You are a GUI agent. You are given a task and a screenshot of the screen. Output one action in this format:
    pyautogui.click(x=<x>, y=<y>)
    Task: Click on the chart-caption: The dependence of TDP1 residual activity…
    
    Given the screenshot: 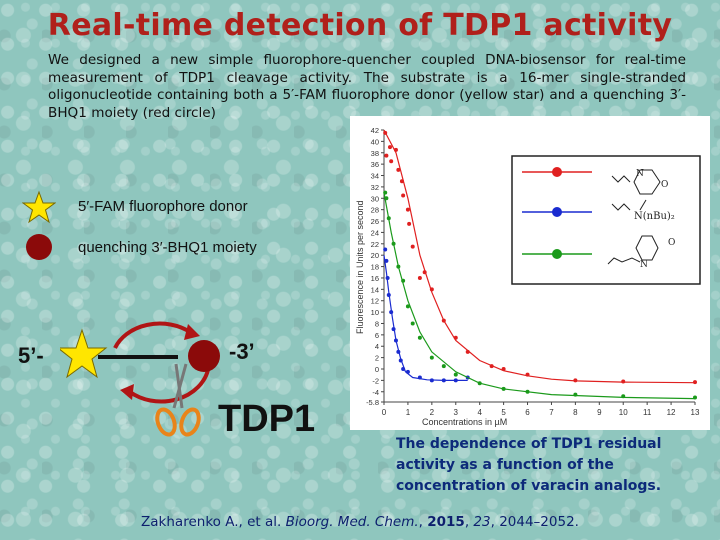 What is the action you would take?
    pyautogui.click(x=529, y=465)
    